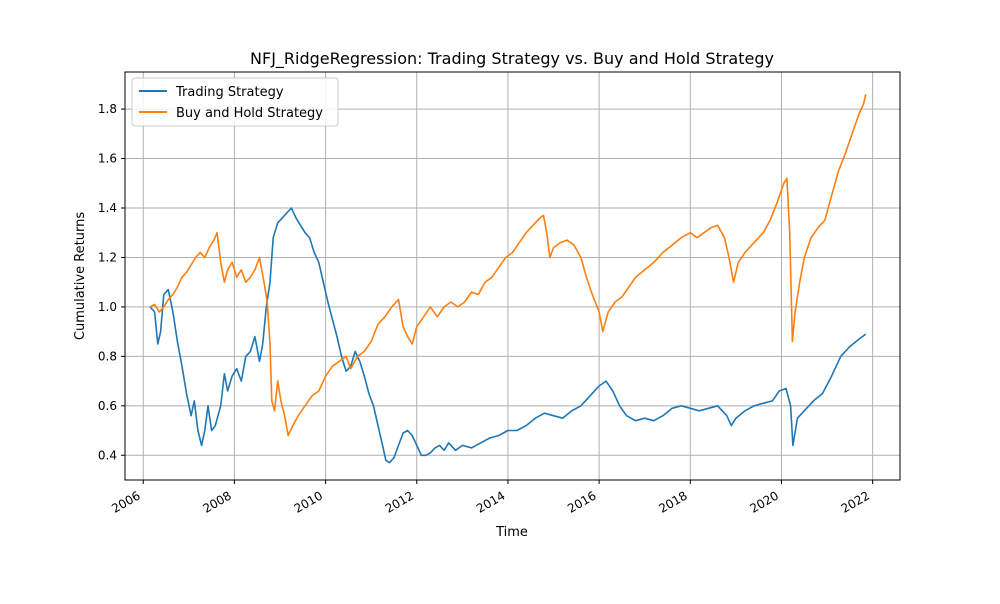 The width and height of the screenshot is (1000, 604). Describe the element at coordinates (107, 455) in the screenshot. I see `y-tick-label: 0.4` at that location.